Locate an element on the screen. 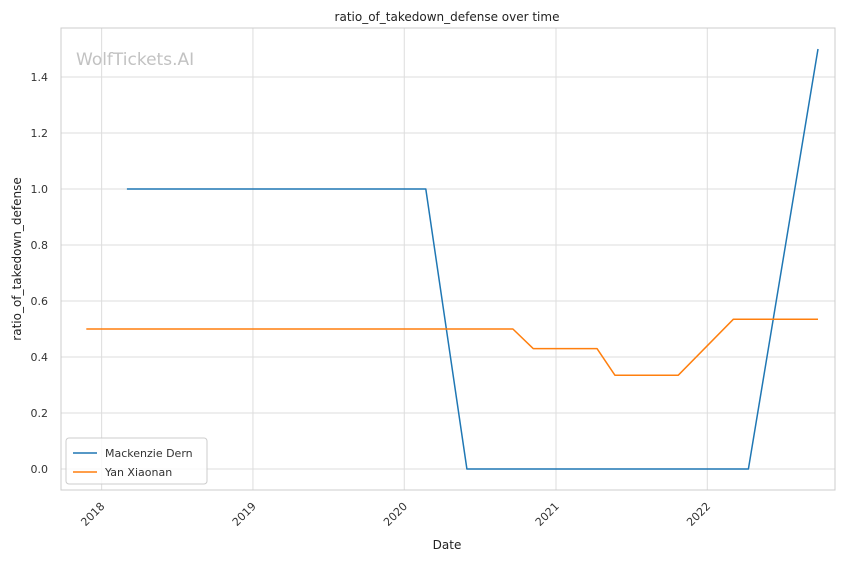  legend: Mackenzie Dern Yan Xiaonan is located at coordinates (136, 461).